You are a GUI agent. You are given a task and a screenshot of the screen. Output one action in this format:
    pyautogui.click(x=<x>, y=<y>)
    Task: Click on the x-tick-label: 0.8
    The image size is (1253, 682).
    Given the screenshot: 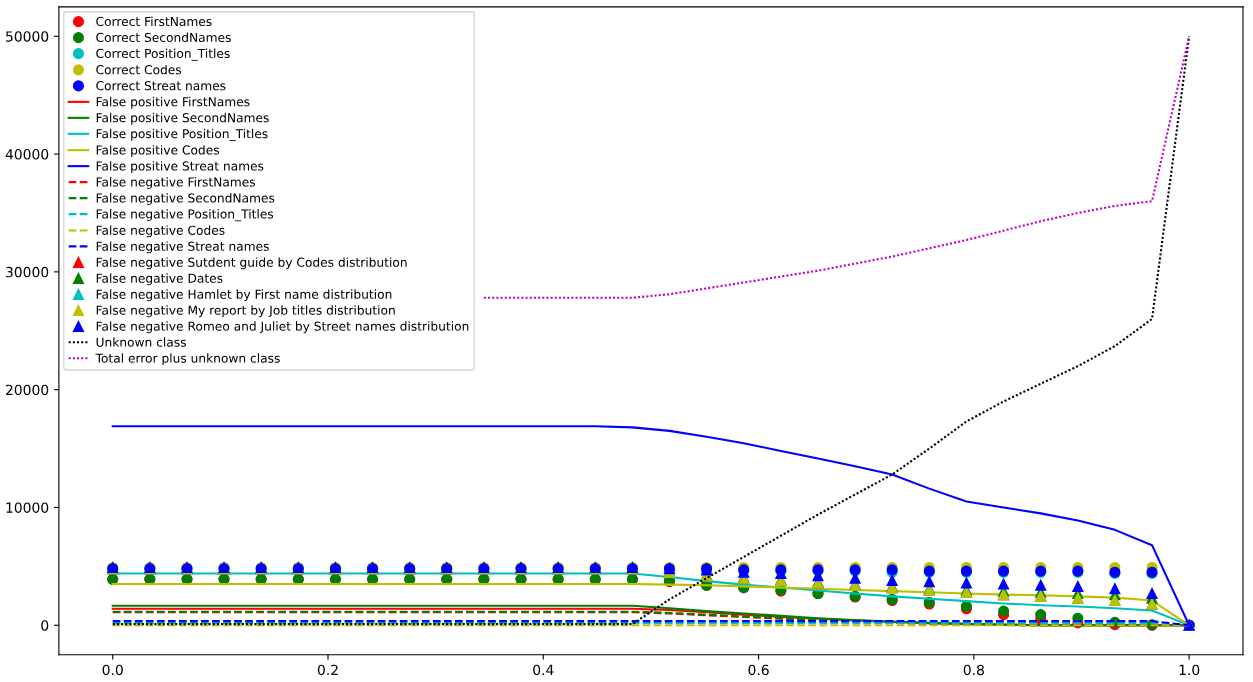 What is the action you would take?
    pyautogui.click(x=973, y=670)
    